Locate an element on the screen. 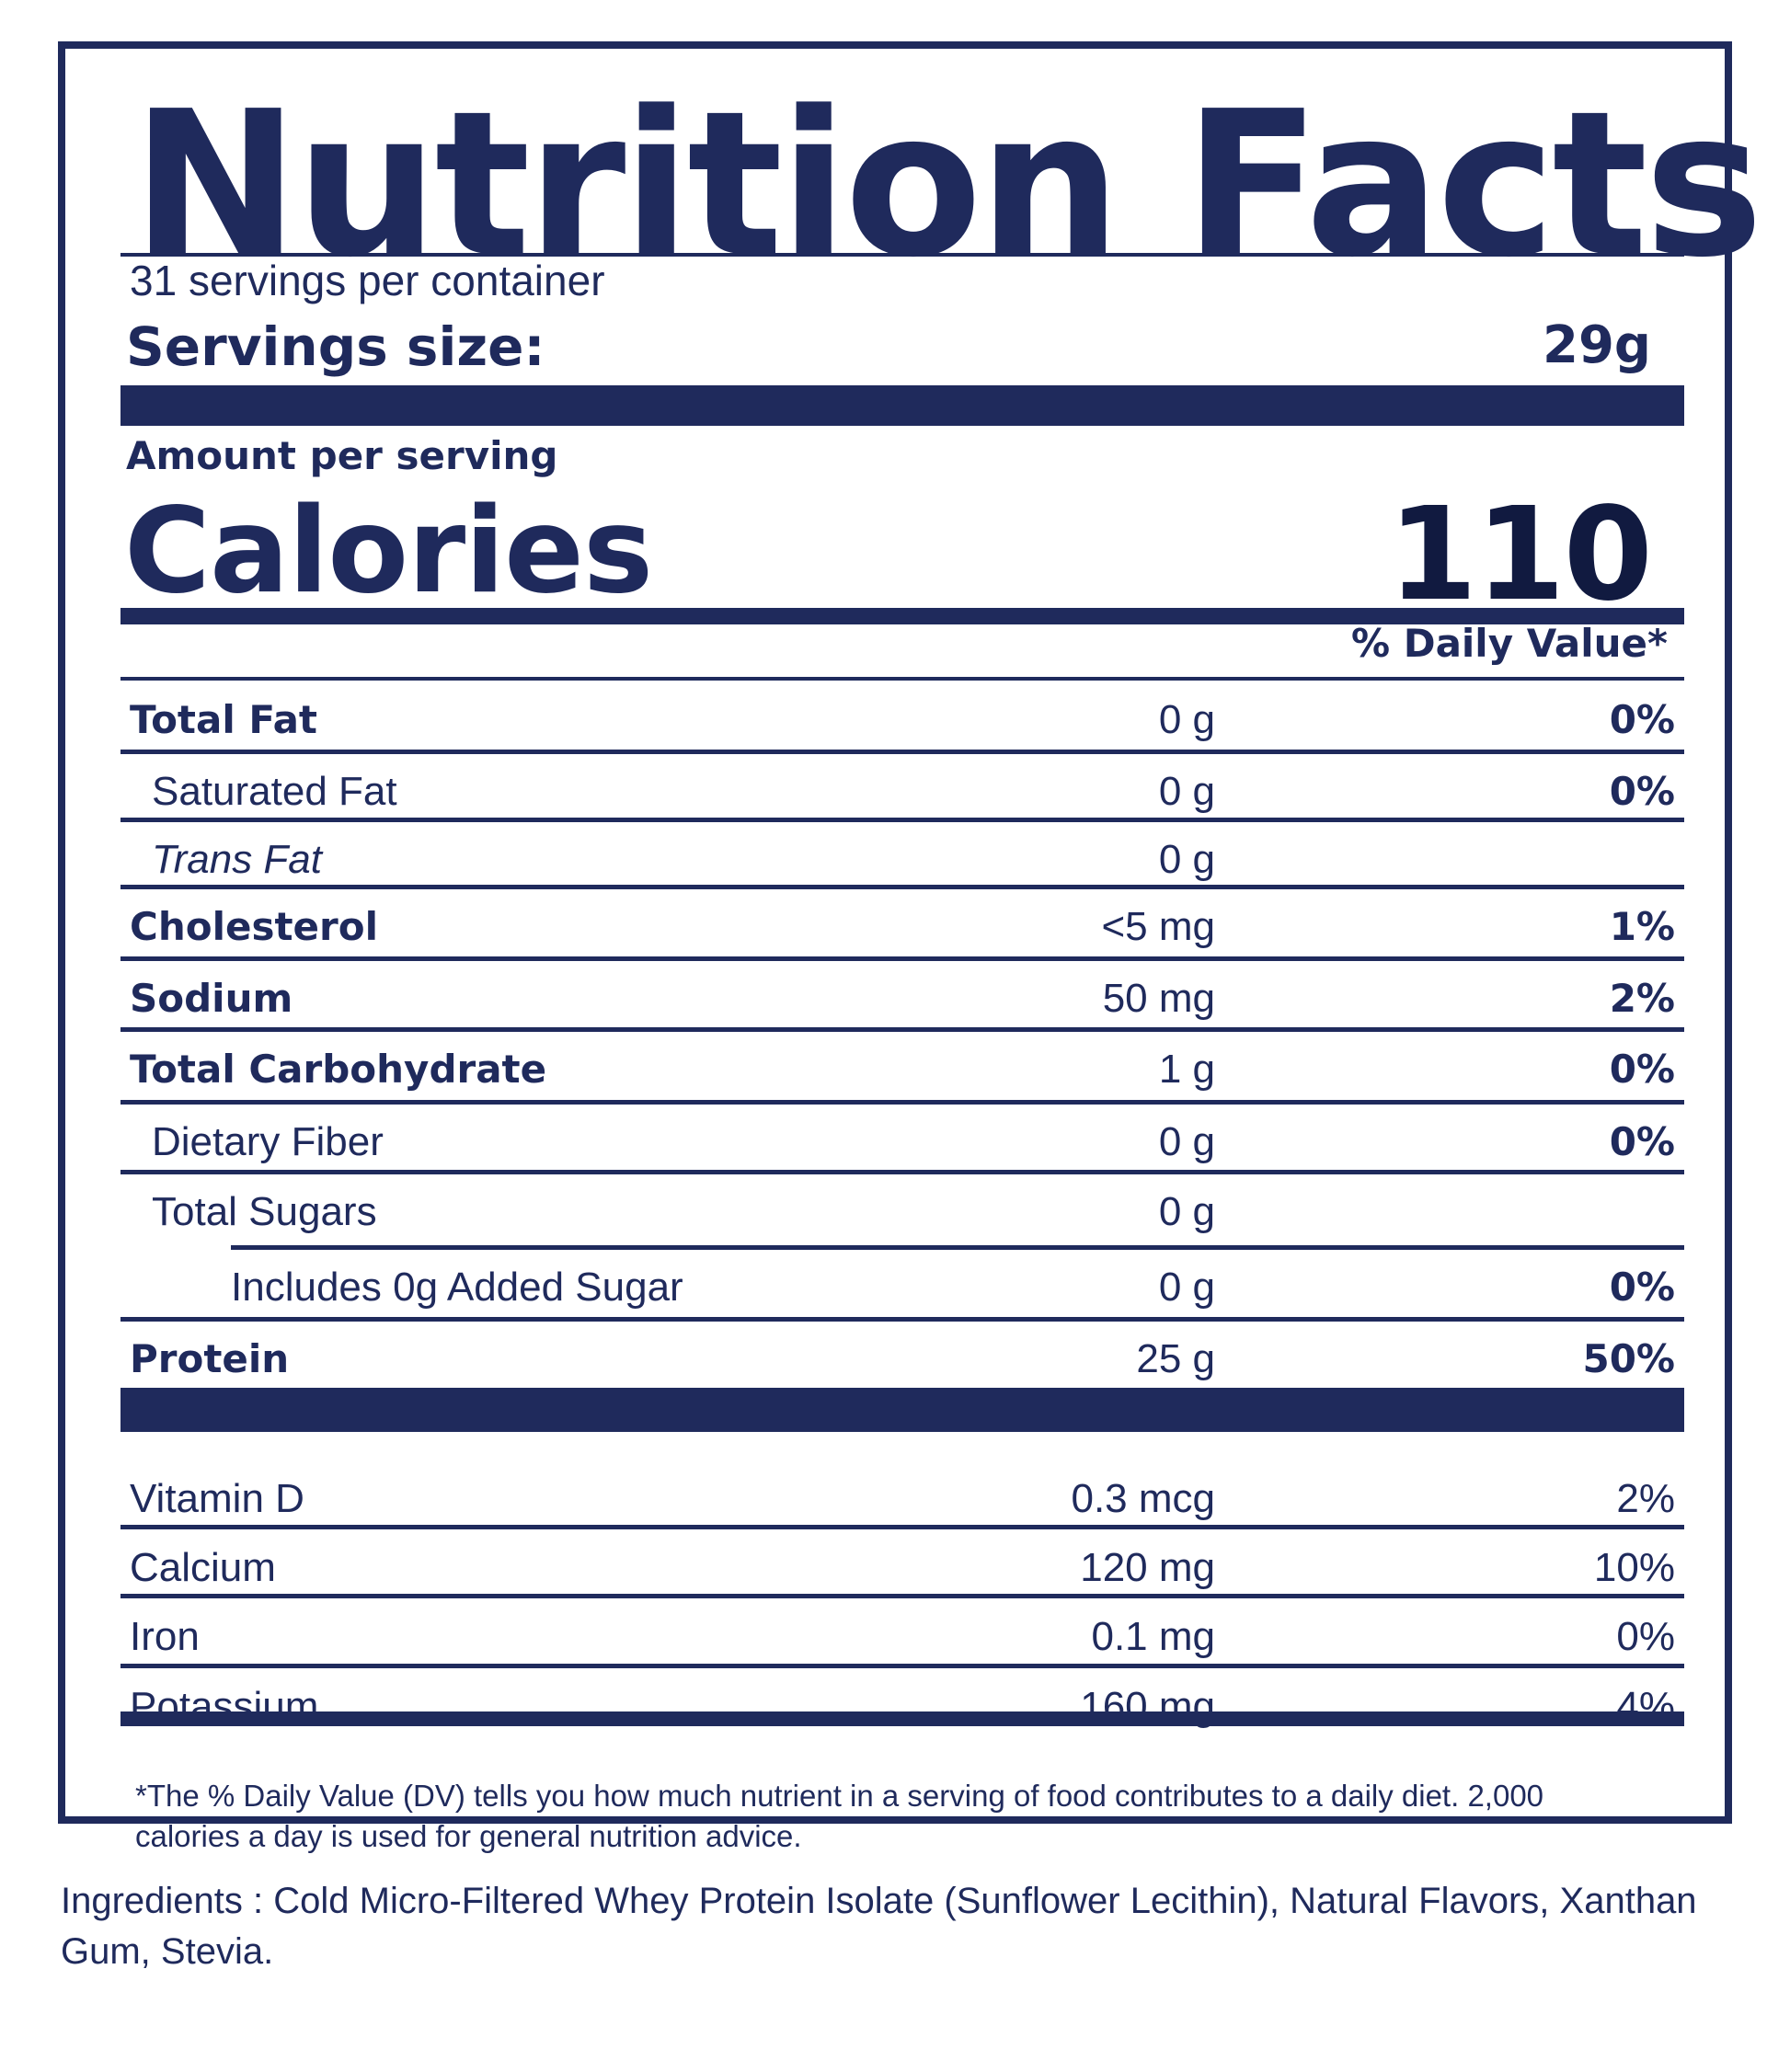 The width and height of the screenshot is (1790, 2072). calories-label: Calories is located at coordinates (388, 551).